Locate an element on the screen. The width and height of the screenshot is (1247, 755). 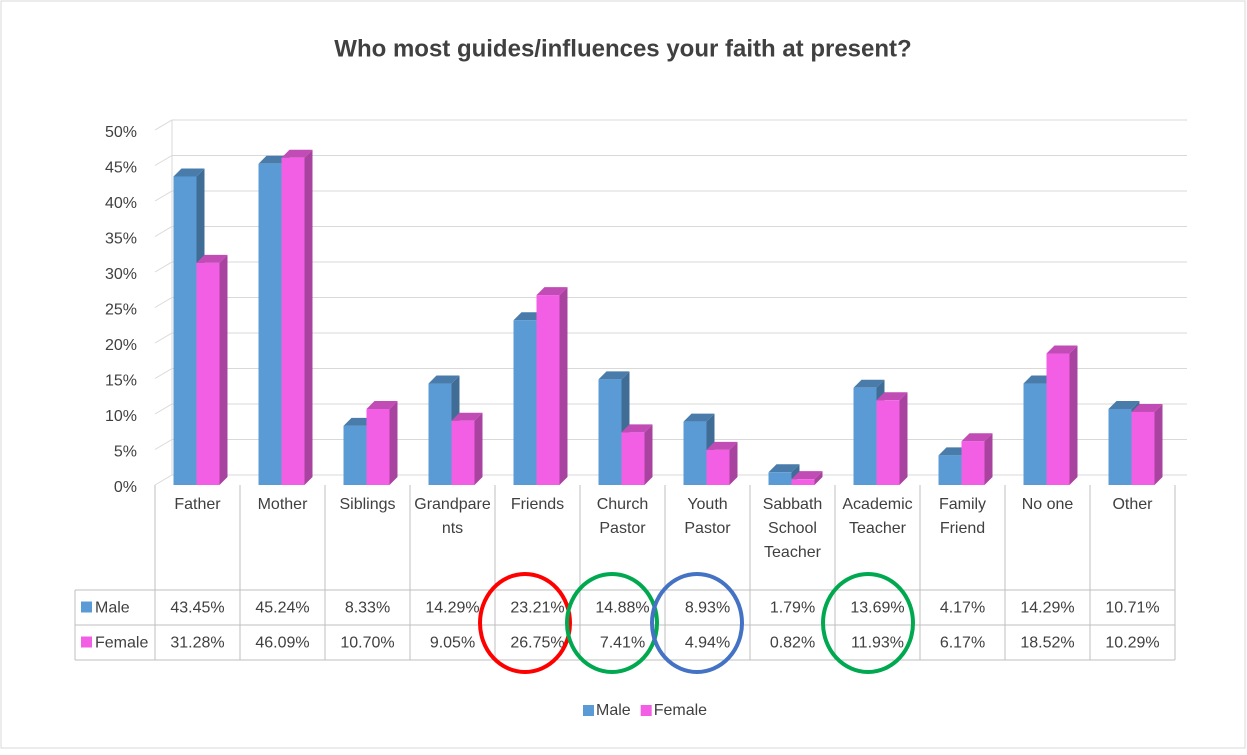
y-tick-label: 15% is located at coordinates (121, 381).